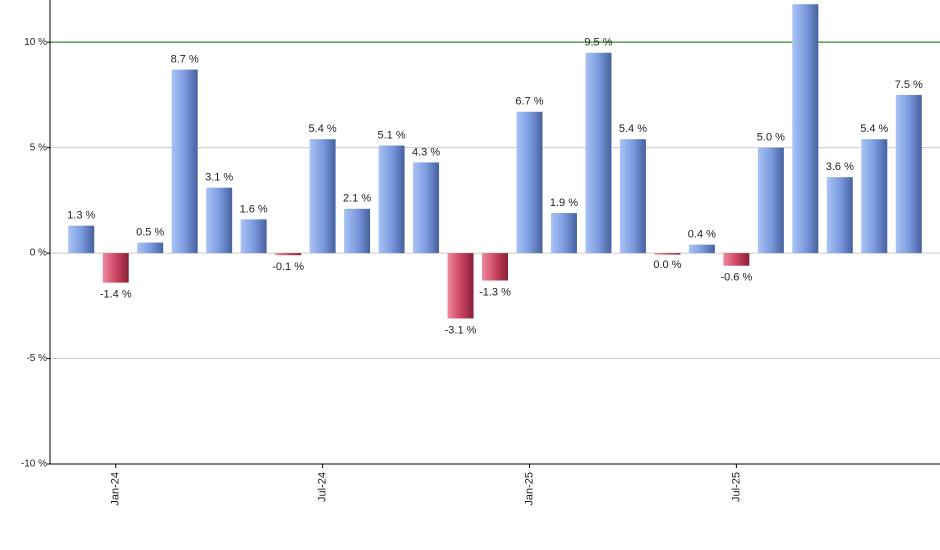 The height and width of the screenshot is (550, 940). What do you see at coordinates (323, 487) in the screenshot?
I see `x-tick-label: Jul-24` at bounding box center [323, 487].